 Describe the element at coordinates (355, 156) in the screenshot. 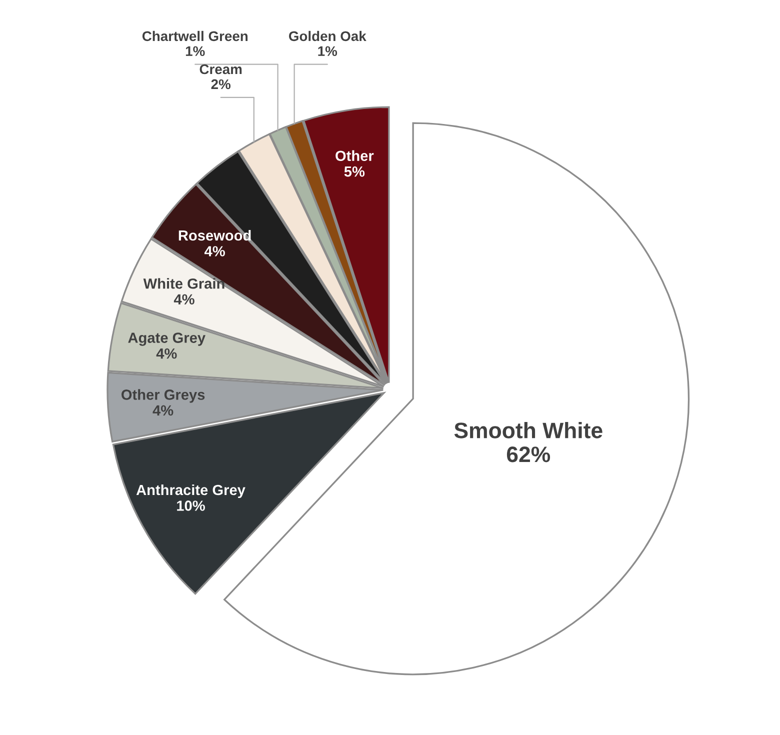

I see `slice-label: Other` at that location.